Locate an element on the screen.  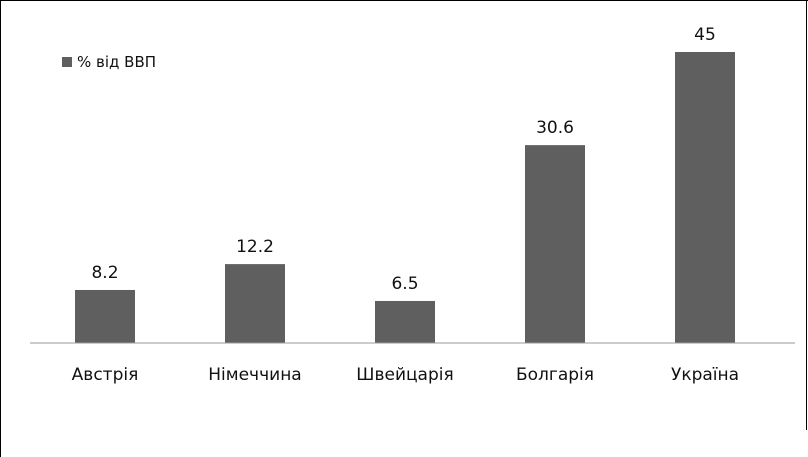
category-labels-layer: Австрія Німеччина Швейцарія Болгарія Україна is located at coordinates (405, 375).